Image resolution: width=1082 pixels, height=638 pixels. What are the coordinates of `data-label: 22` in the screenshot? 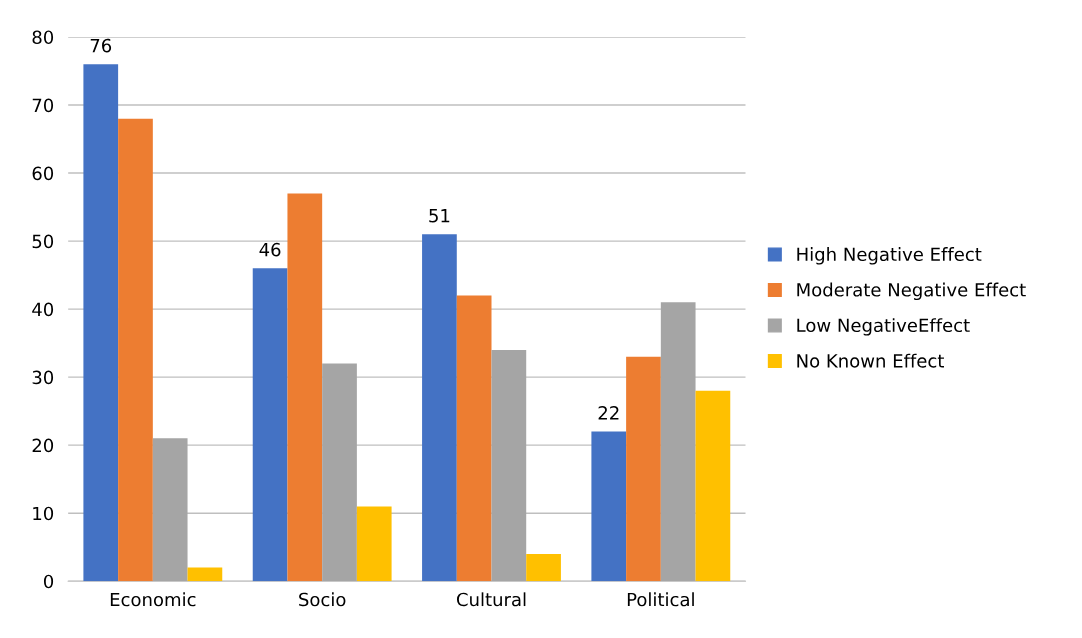 It's located at (608, 413).